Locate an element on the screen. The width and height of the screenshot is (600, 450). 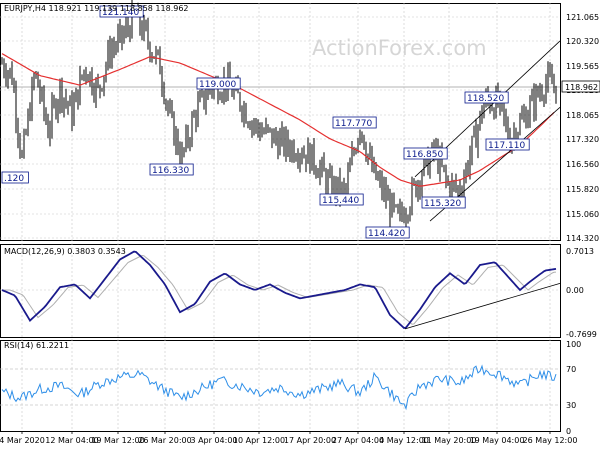
x-axis-label: 12 Mar 04:00 is located at coordinates (71, 440).